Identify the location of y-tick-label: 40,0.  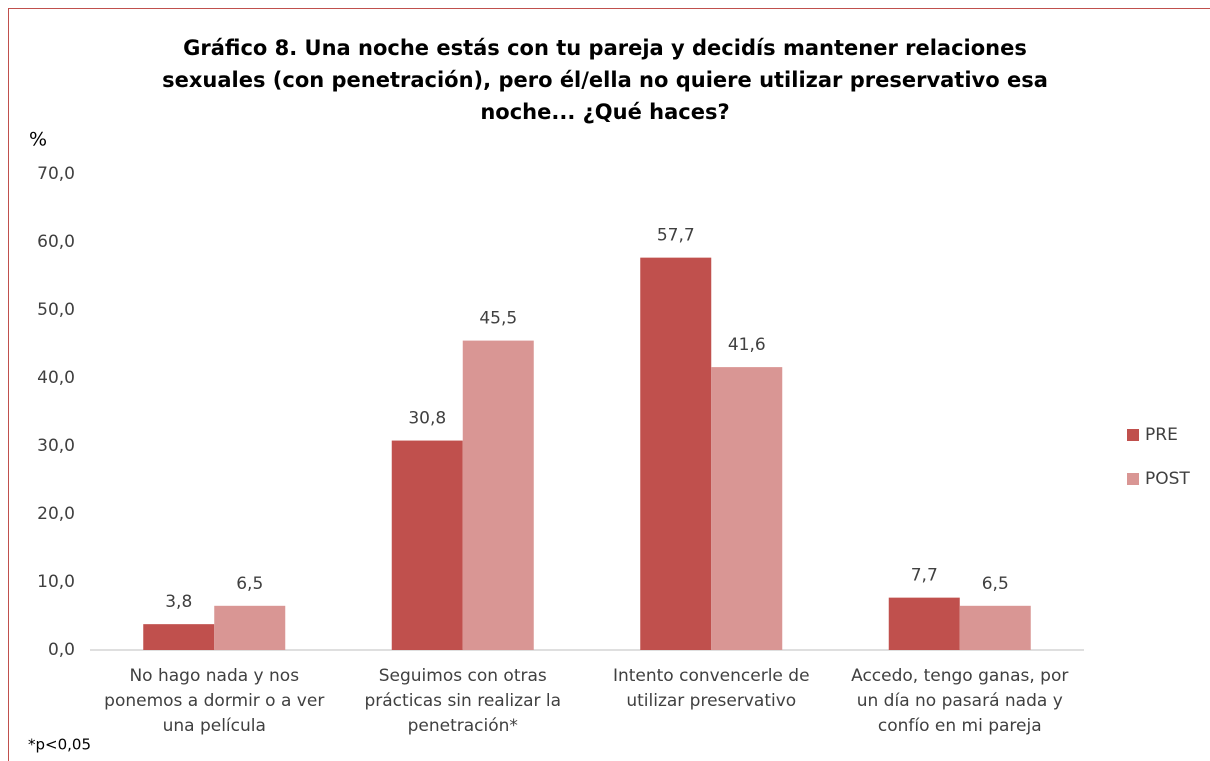
(56, 378).